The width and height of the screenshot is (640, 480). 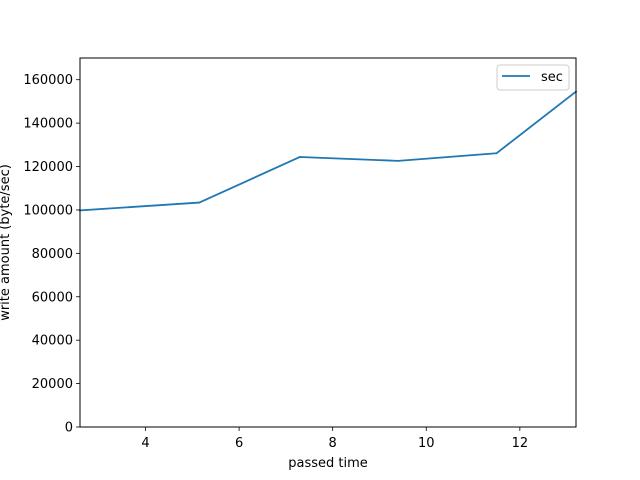 I want to click on y-tick-label: 100000, so click(x=48, y=210).